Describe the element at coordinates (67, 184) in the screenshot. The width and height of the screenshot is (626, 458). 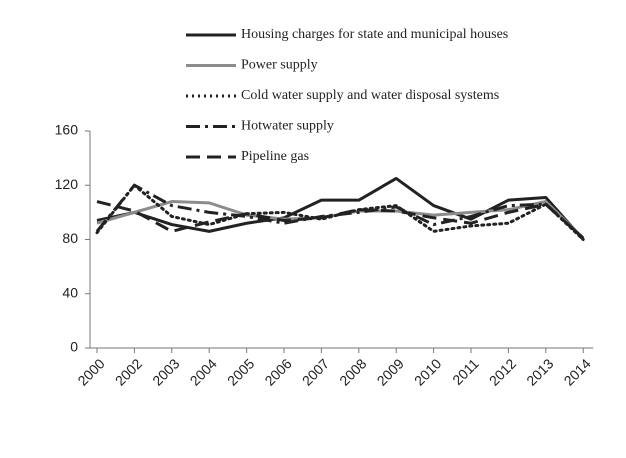
I see `y-tick-label: 120` at that location.